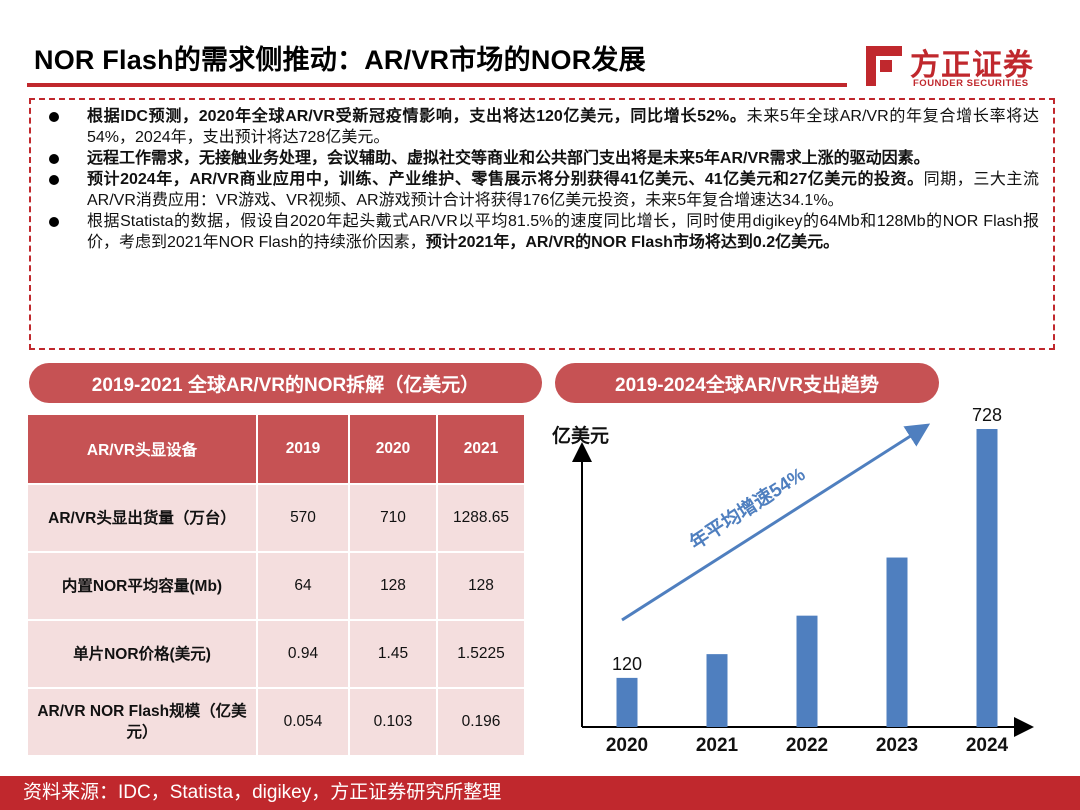  What do you see at coordinates (482, 519) in the screenshot?
I see `table-cell: 1288.65` at bounding box center [482, 519].